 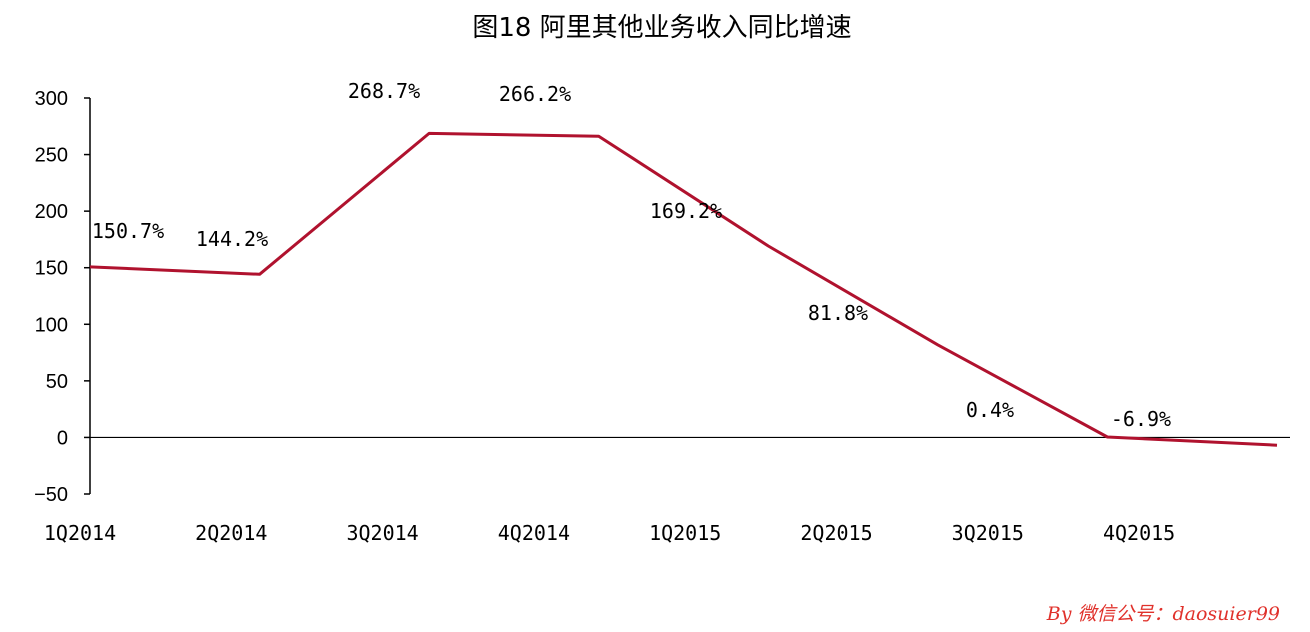 I want to click on data-label: 169.2%, so click(x=686, y=211).